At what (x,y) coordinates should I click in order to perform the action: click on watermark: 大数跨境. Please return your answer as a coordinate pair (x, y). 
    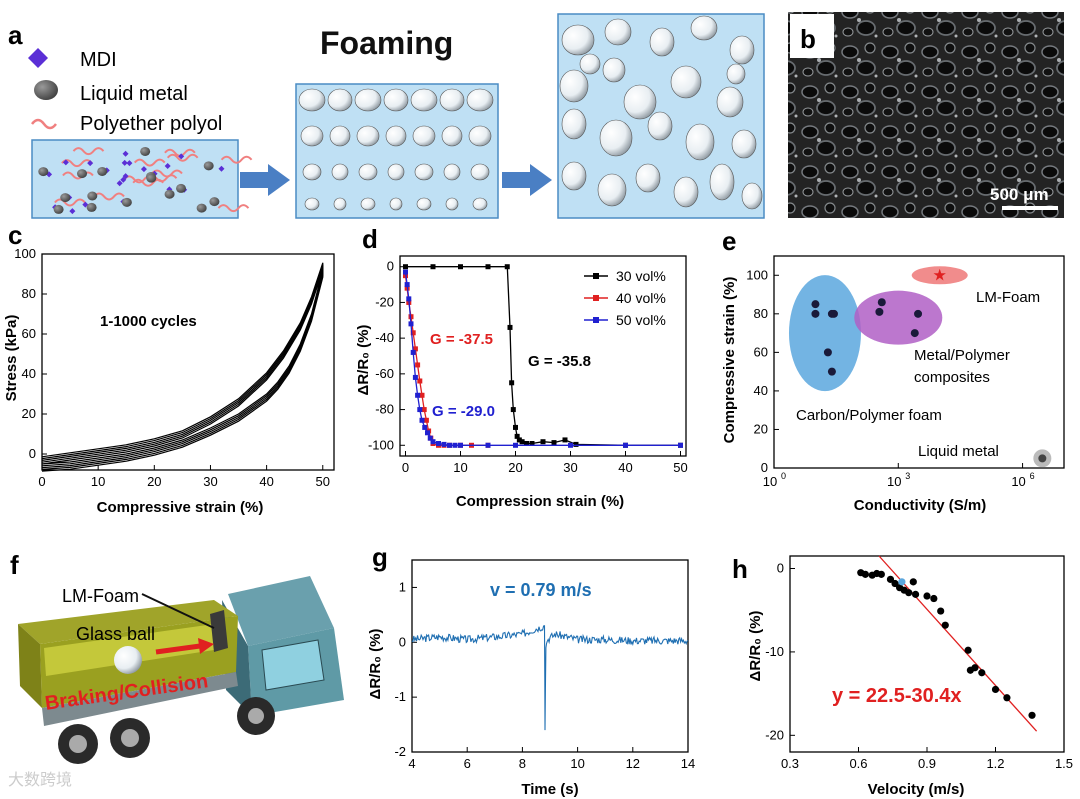
    Looking at the image, I should click on (40, 779).